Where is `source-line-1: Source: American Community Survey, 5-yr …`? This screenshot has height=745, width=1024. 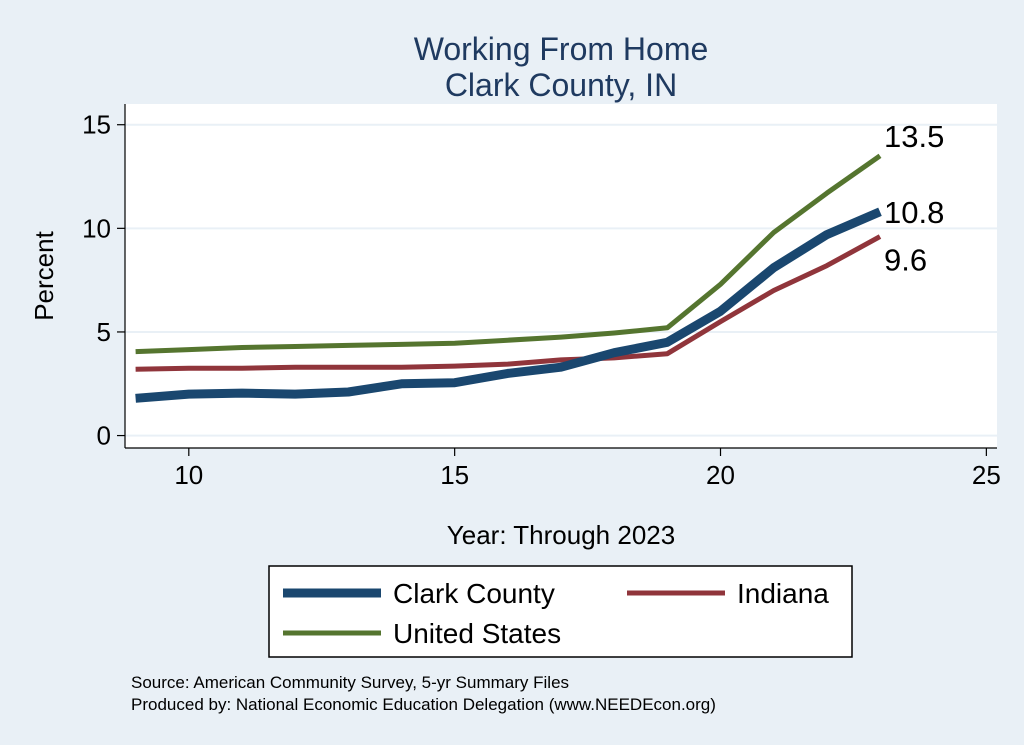 source-line-1: Source: American Community Survey, 5-yr … is located at coordinates (350, 682).